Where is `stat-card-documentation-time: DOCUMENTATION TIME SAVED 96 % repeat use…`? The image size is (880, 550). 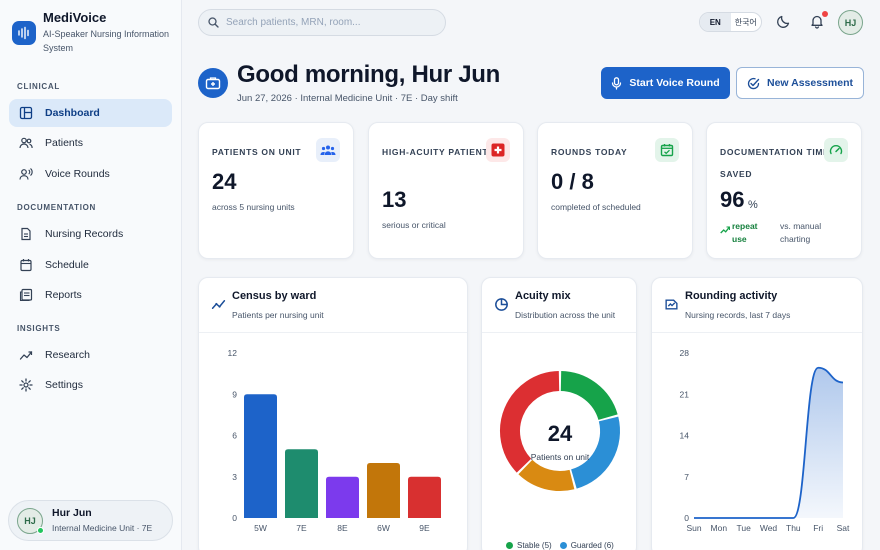
stat-card-documentation-time: DOCUMENTATION TIME SAVED 96 % repeat use… is located at coordinates (784, 190).